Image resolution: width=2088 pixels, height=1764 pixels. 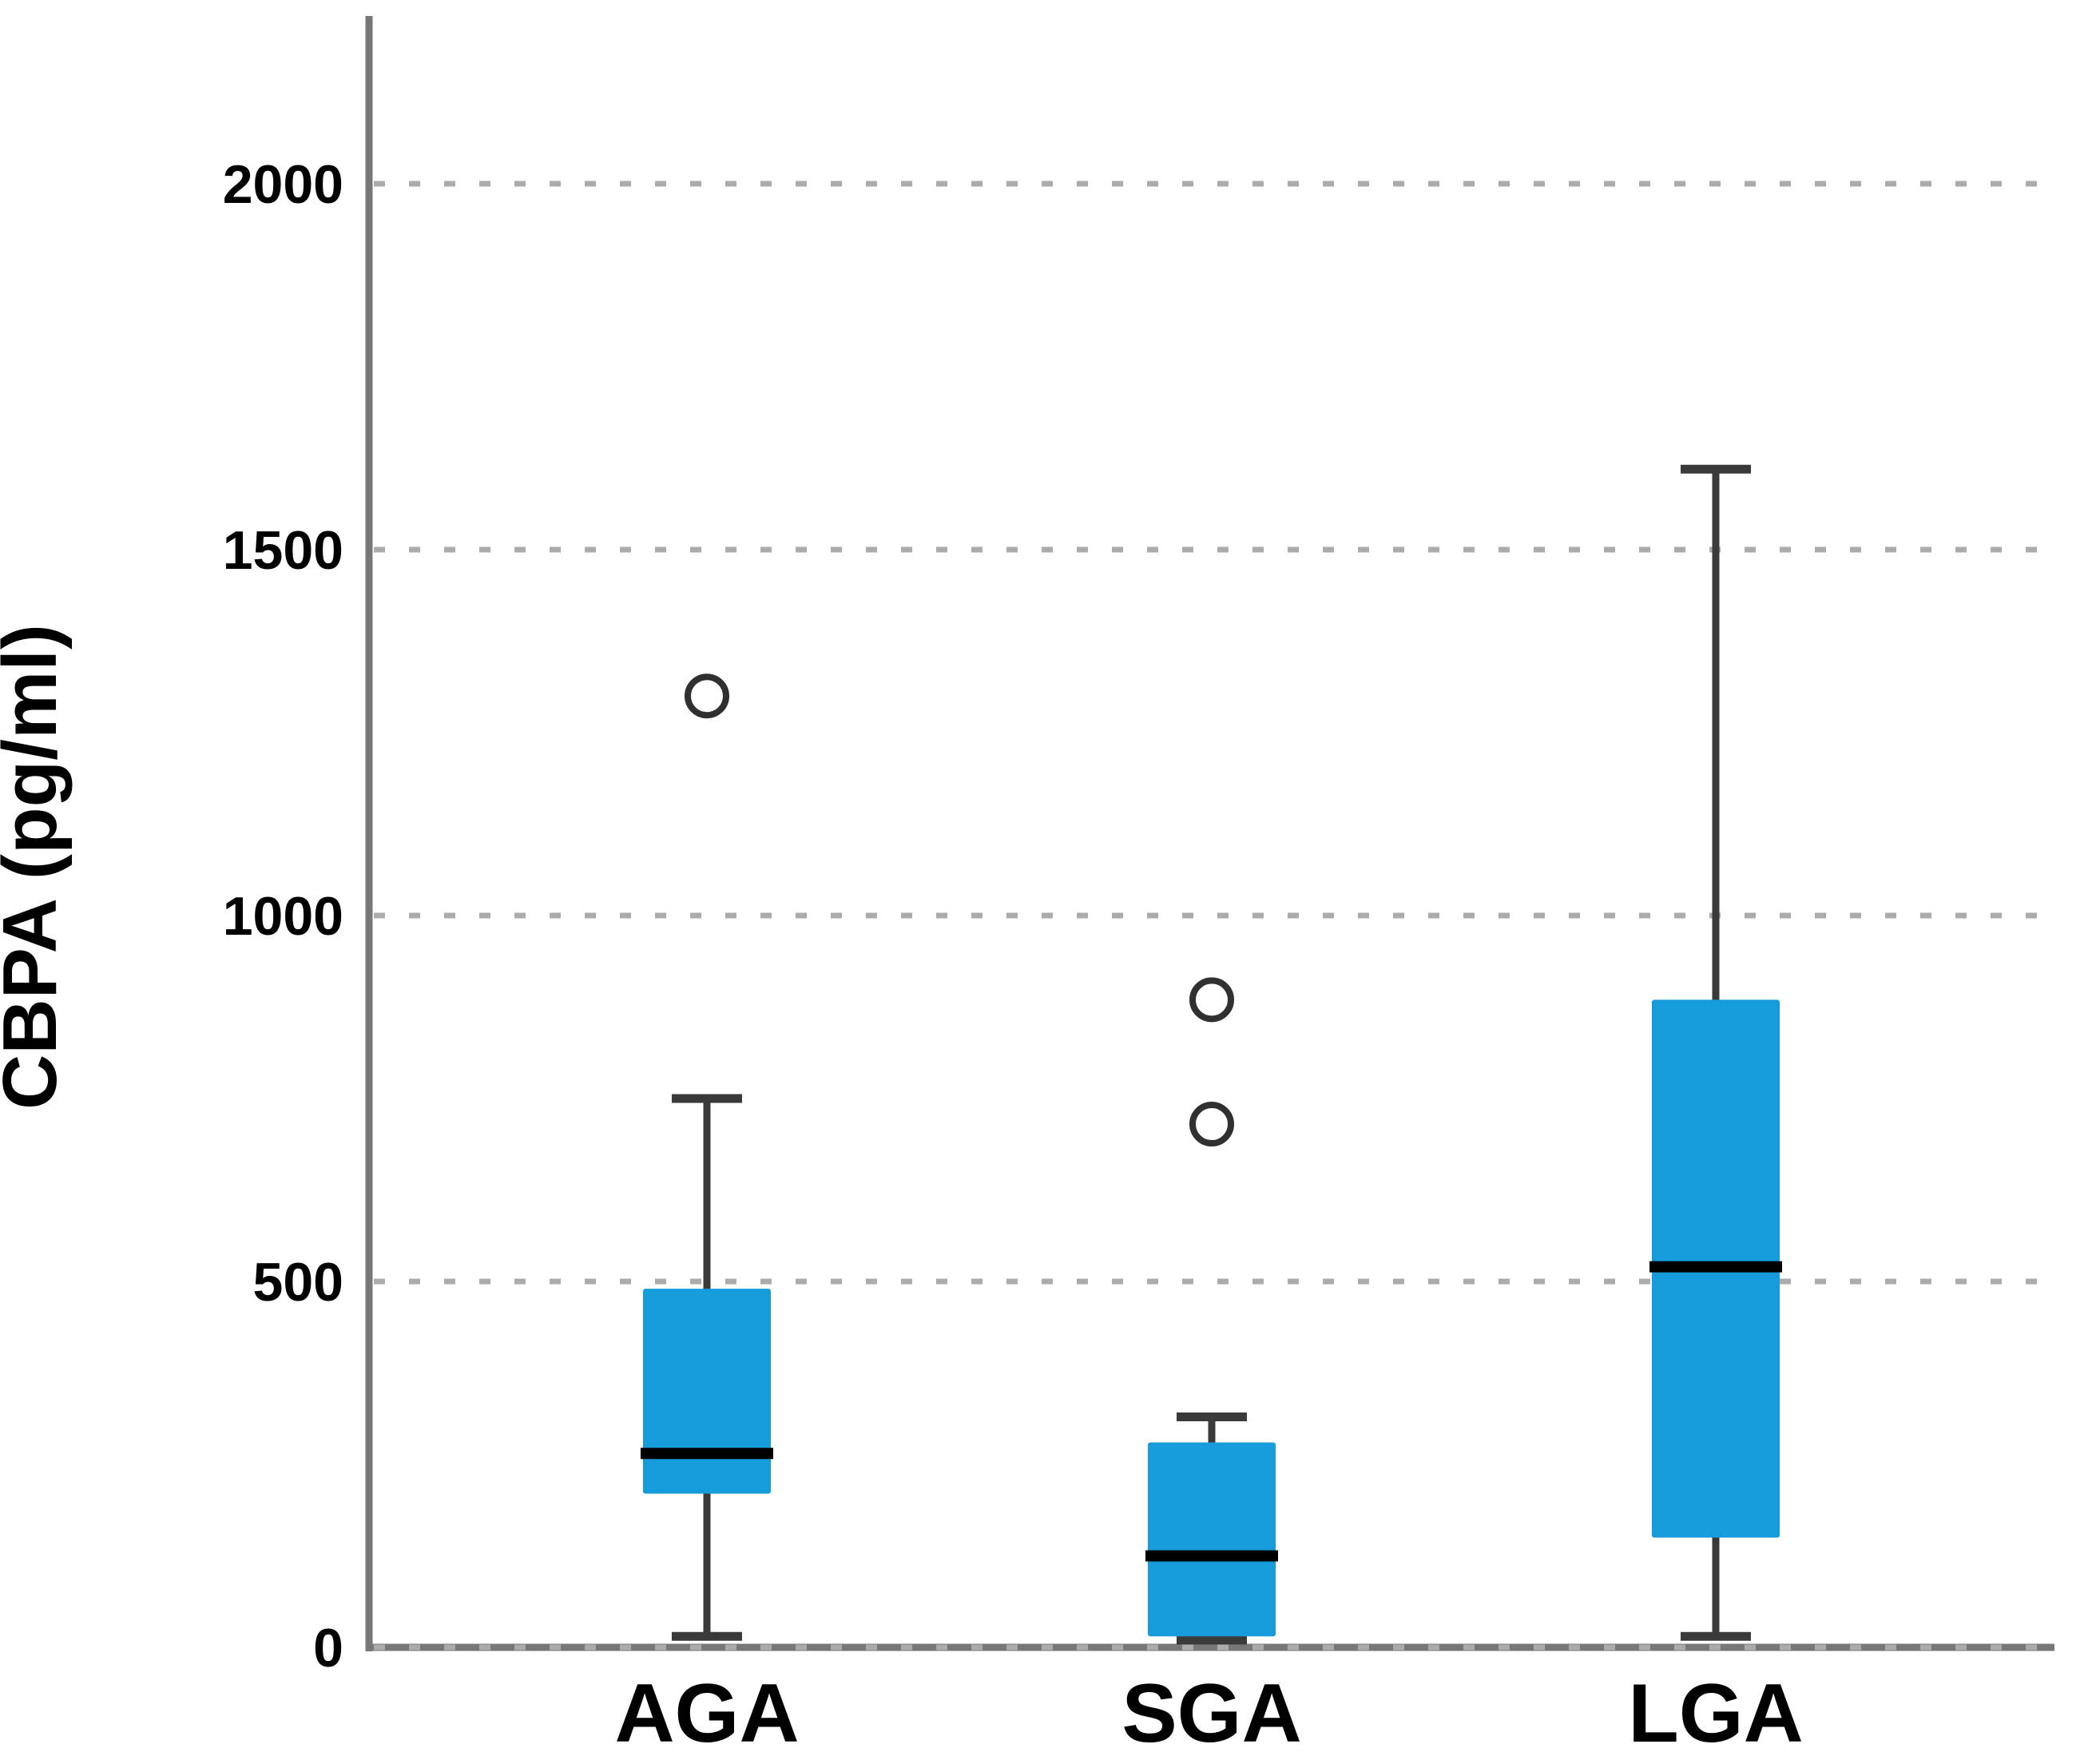 I want to click on y-tick-label-1000: 1000, so click(x=283, y=916).